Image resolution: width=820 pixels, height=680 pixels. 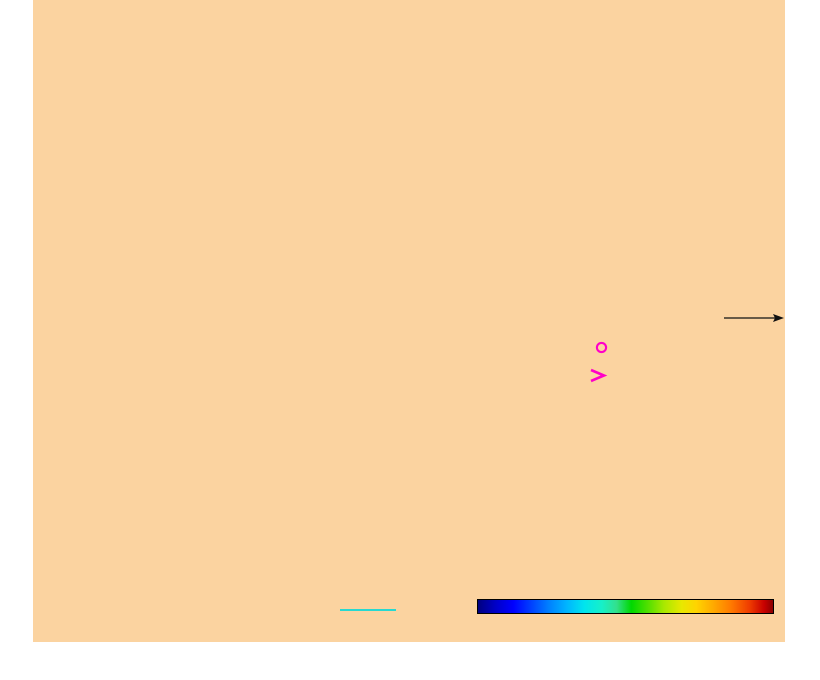 I want to click on bathymetry-scalebar, so click(x=368, y=609).